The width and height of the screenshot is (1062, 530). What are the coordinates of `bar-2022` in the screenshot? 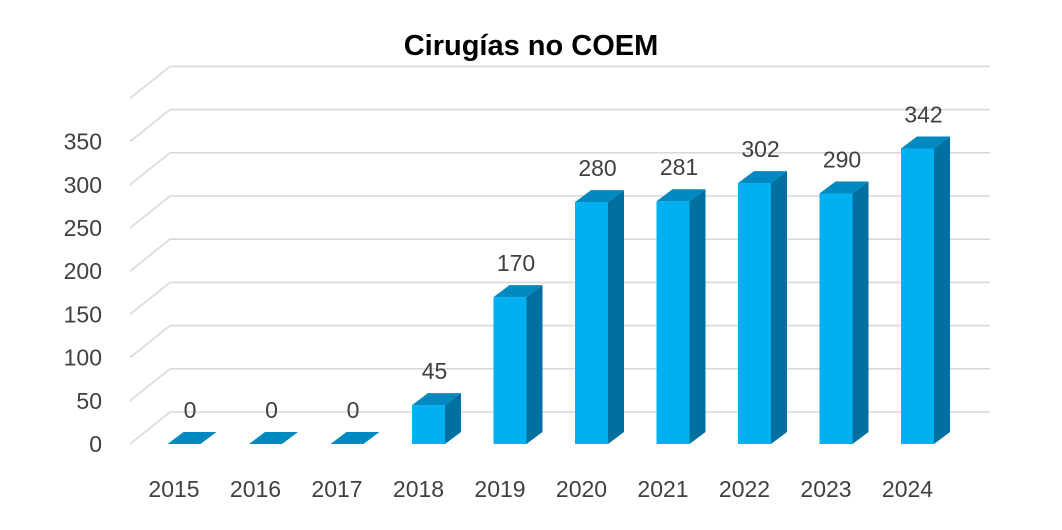 It's located at (762, 307).